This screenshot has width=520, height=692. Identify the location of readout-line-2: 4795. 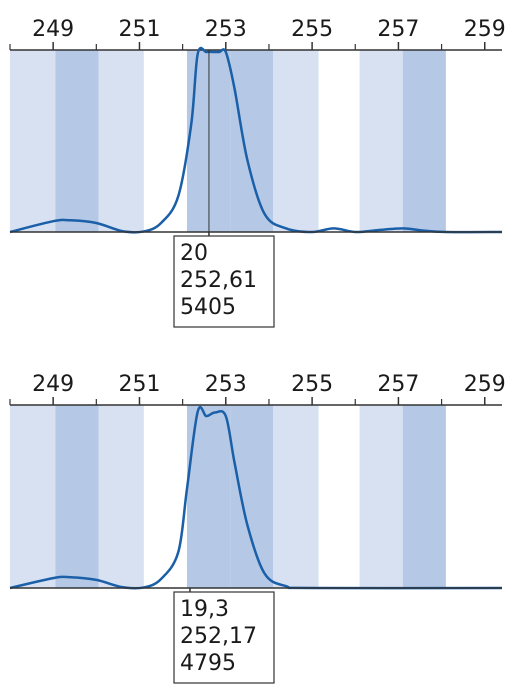
(208, 663).